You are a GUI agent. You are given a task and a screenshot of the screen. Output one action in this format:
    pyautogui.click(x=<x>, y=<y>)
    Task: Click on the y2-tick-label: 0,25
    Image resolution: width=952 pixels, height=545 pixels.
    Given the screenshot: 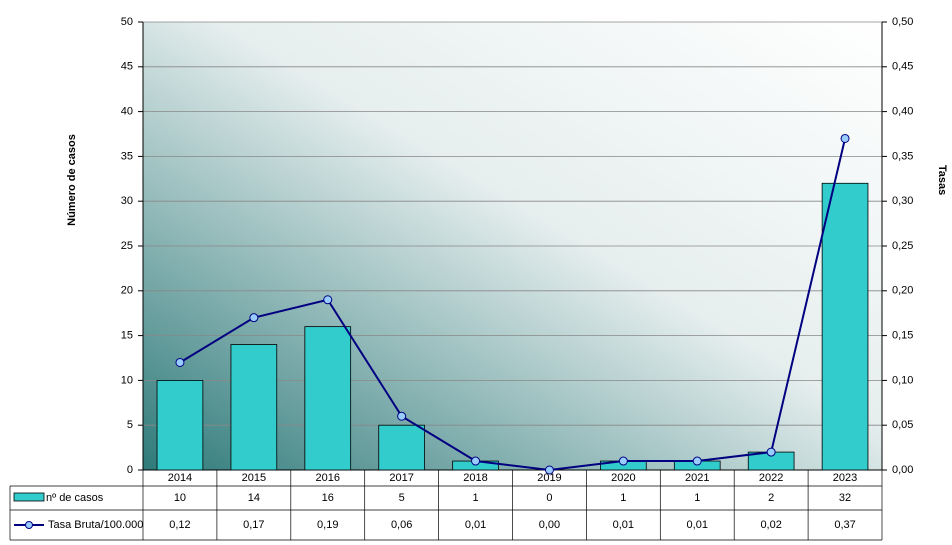 What is the action you would take?
    pyautogui.click(x=902, y=246)
    